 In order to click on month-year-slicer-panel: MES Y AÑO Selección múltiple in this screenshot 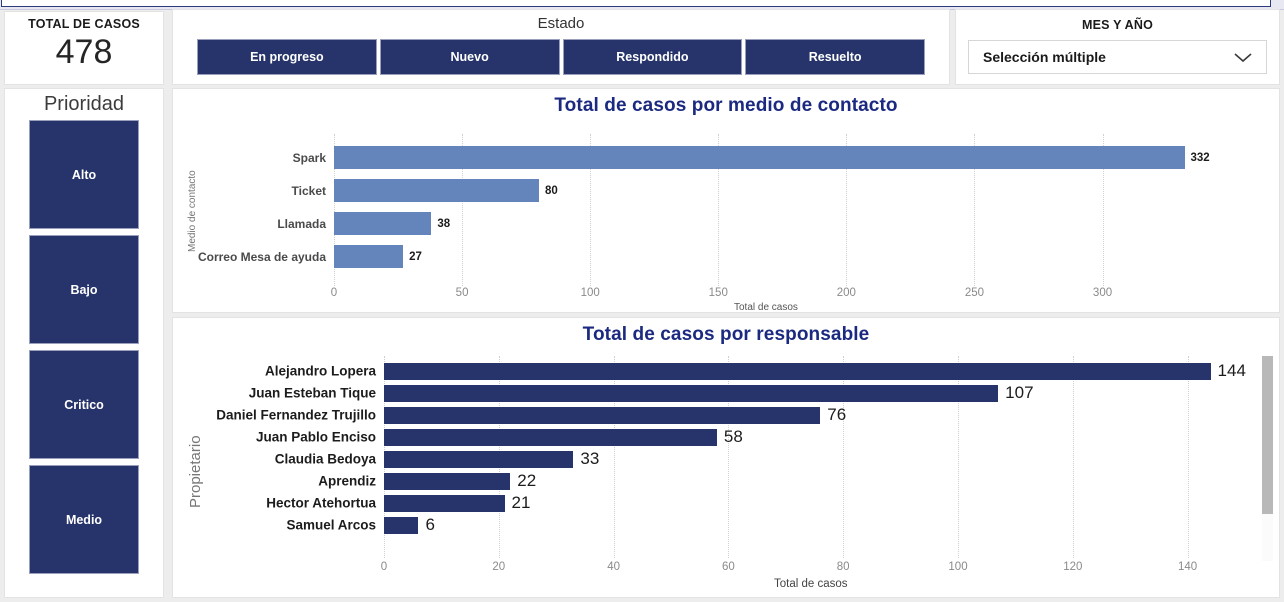, I will do `click(1117, 47)`.